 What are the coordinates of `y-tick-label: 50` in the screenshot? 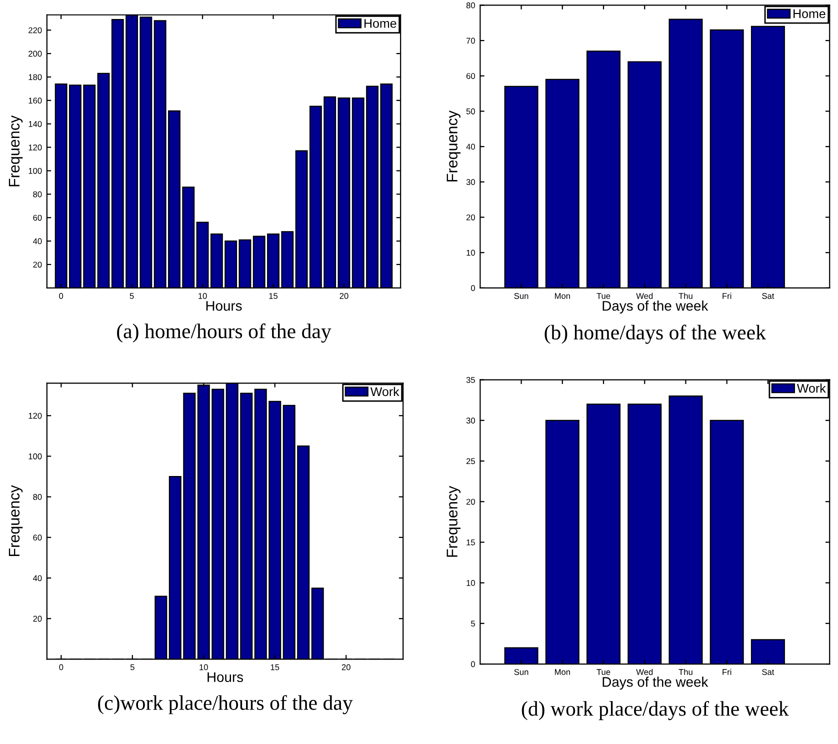 It's located at (470, 111).